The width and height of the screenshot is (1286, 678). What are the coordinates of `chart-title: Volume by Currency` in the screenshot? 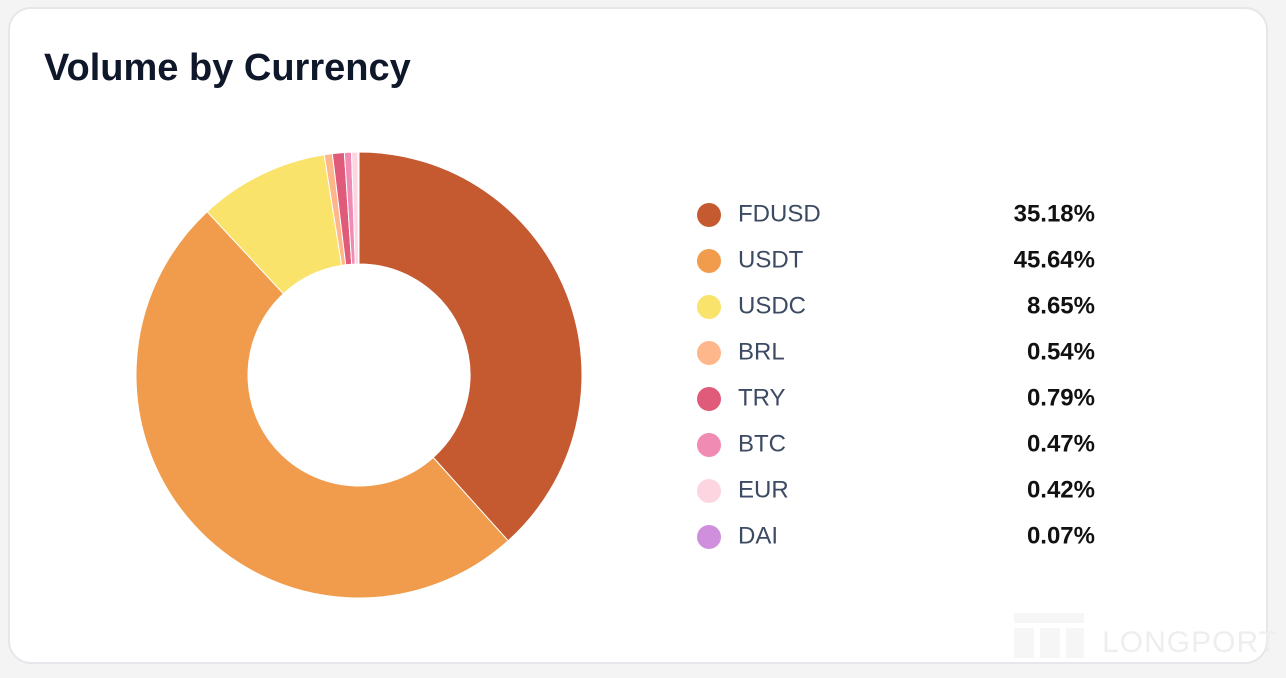 It's located at (227, 68).